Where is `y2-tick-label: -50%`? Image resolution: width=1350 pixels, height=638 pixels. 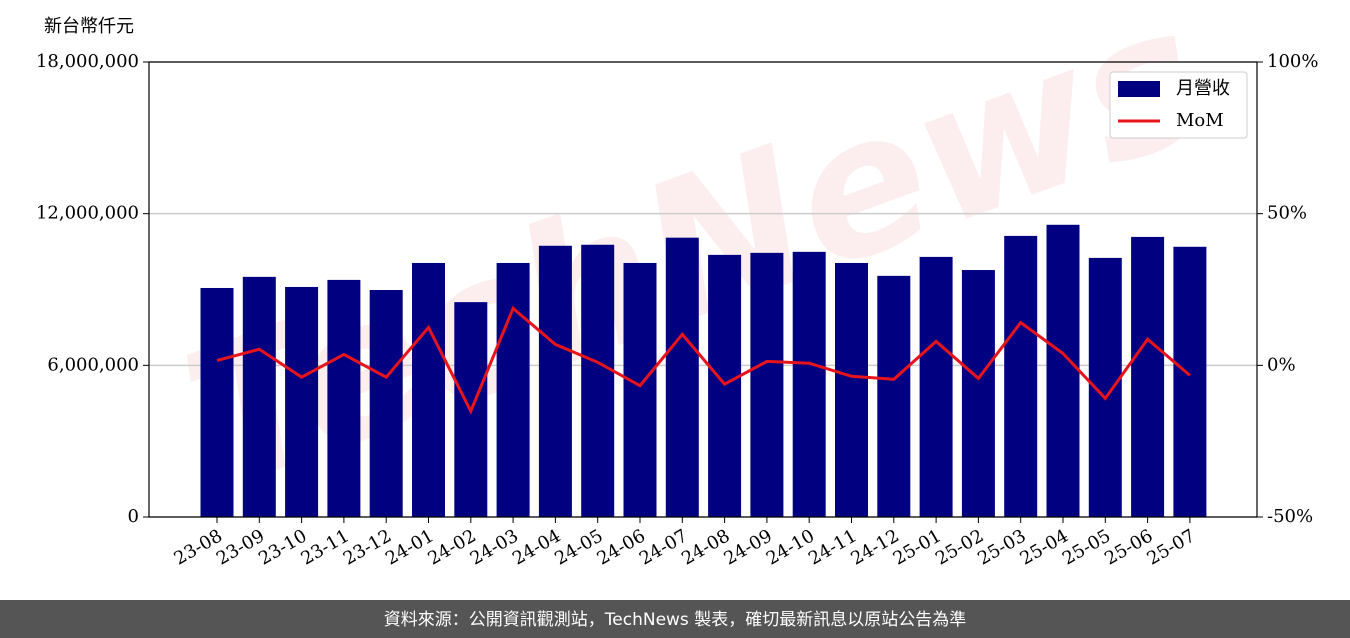
y2-tick-label: -50% is located at coordinates (1290, 516).